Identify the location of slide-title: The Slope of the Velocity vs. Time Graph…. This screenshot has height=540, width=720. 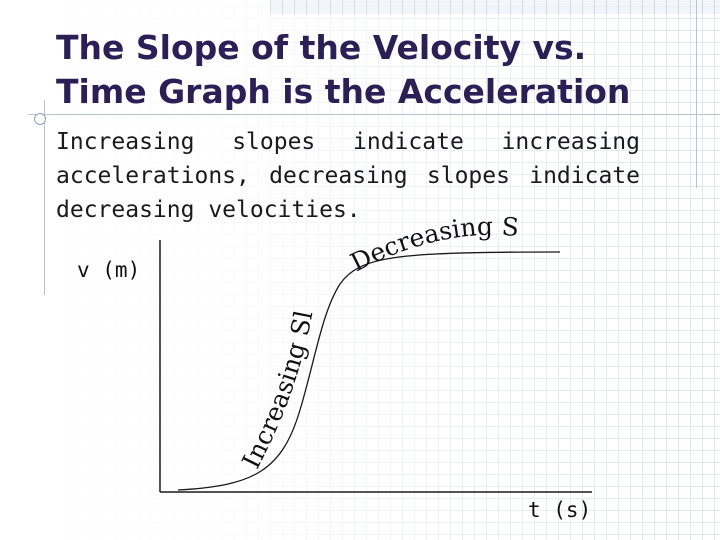
(376, 70).